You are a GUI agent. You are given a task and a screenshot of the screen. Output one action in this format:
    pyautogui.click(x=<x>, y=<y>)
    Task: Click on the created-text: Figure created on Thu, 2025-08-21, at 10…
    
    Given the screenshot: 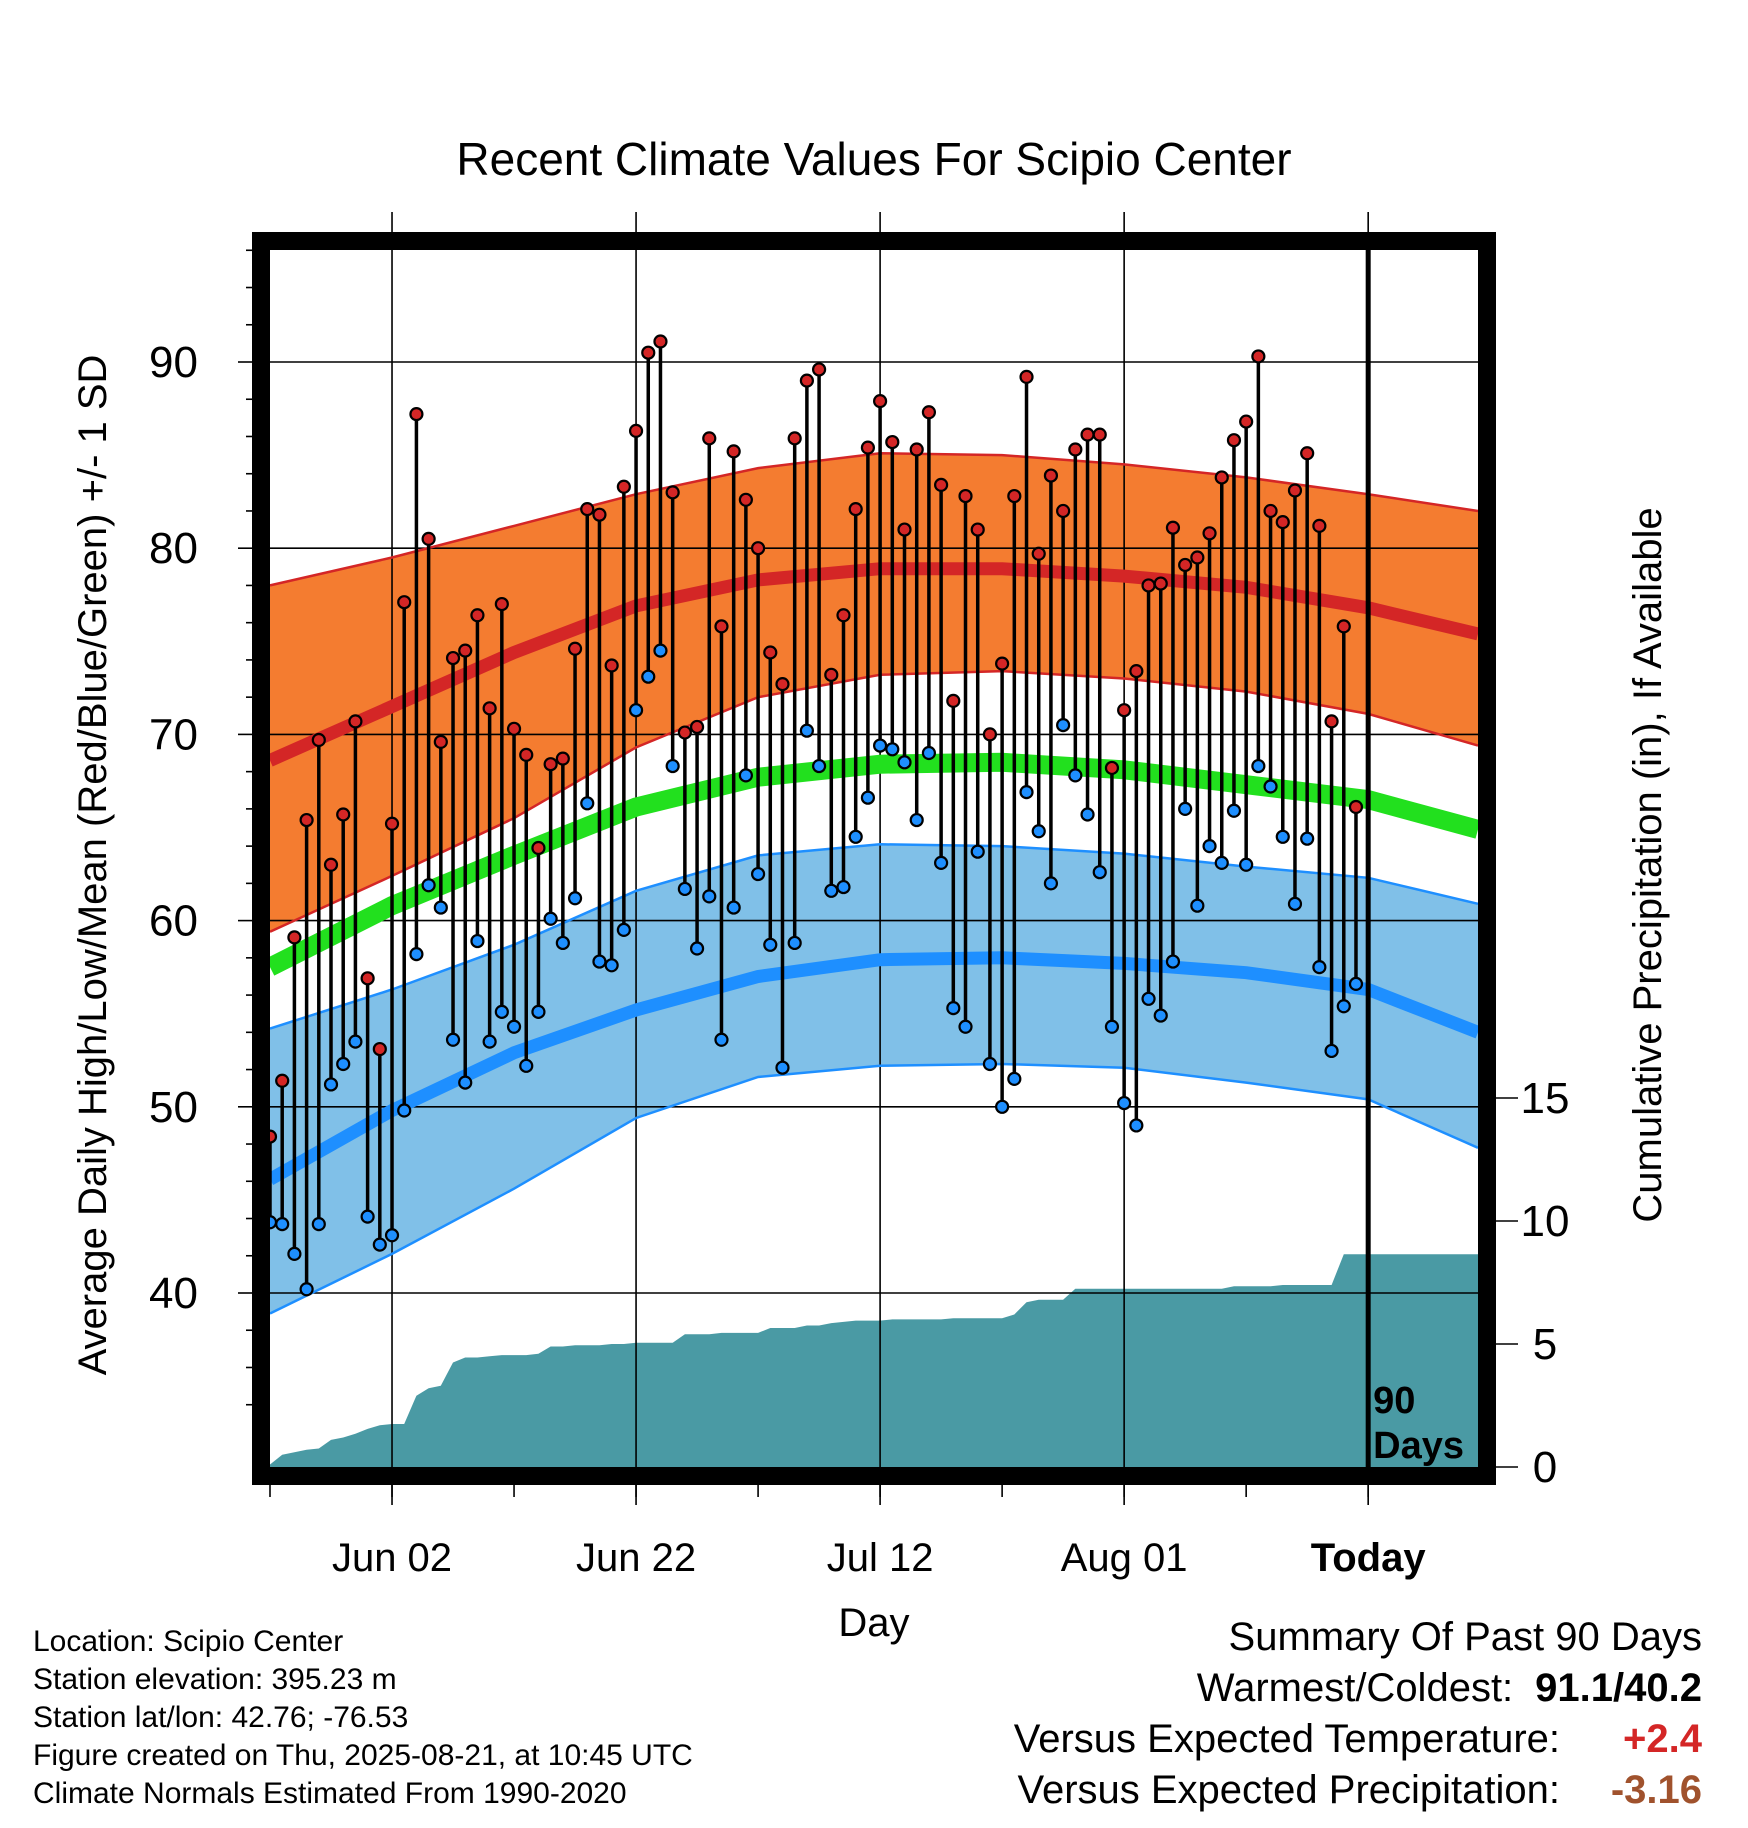 What is the action you would take?
    pyautogui.click(x=363, y=1755)
    